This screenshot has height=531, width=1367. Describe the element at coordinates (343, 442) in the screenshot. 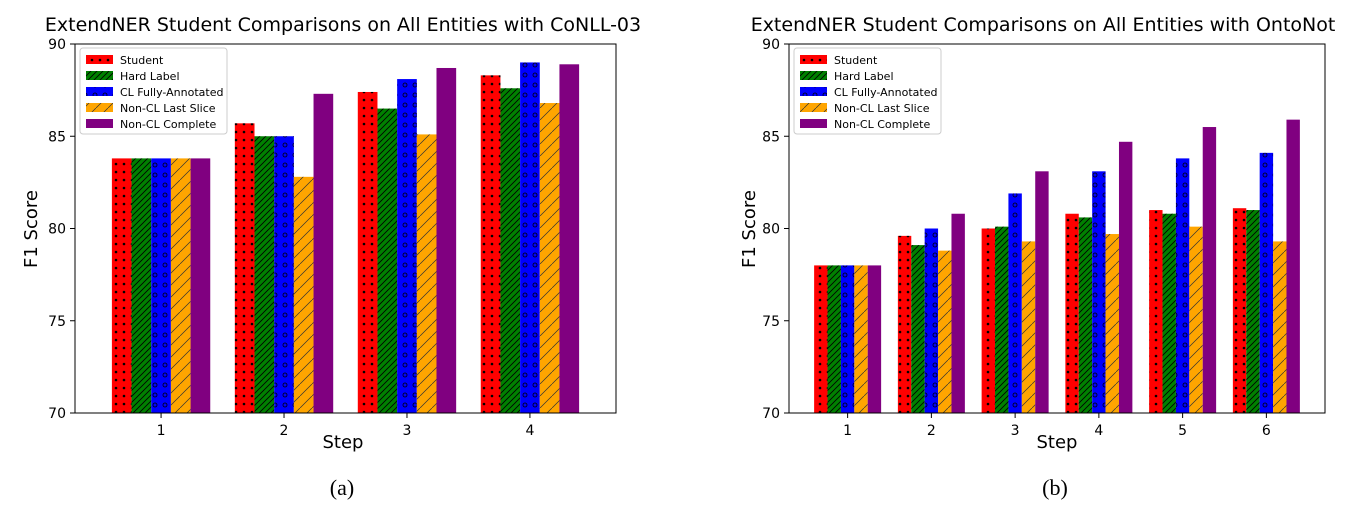

I see `chart-a-xlabel: Step` at that location.